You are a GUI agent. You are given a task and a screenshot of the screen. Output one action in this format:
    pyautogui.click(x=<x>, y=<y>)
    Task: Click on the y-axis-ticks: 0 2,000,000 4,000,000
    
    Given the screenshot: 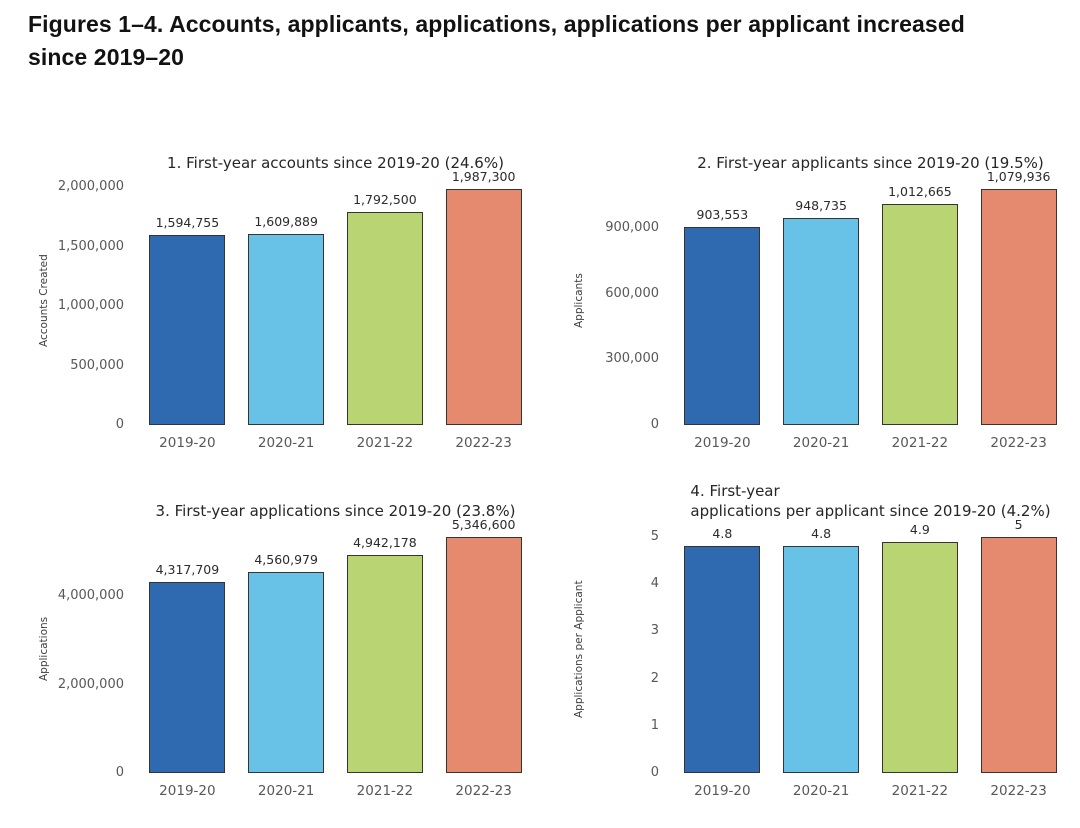 What is the action you would take?
    pyautogui.click(x=72, y=652)
    